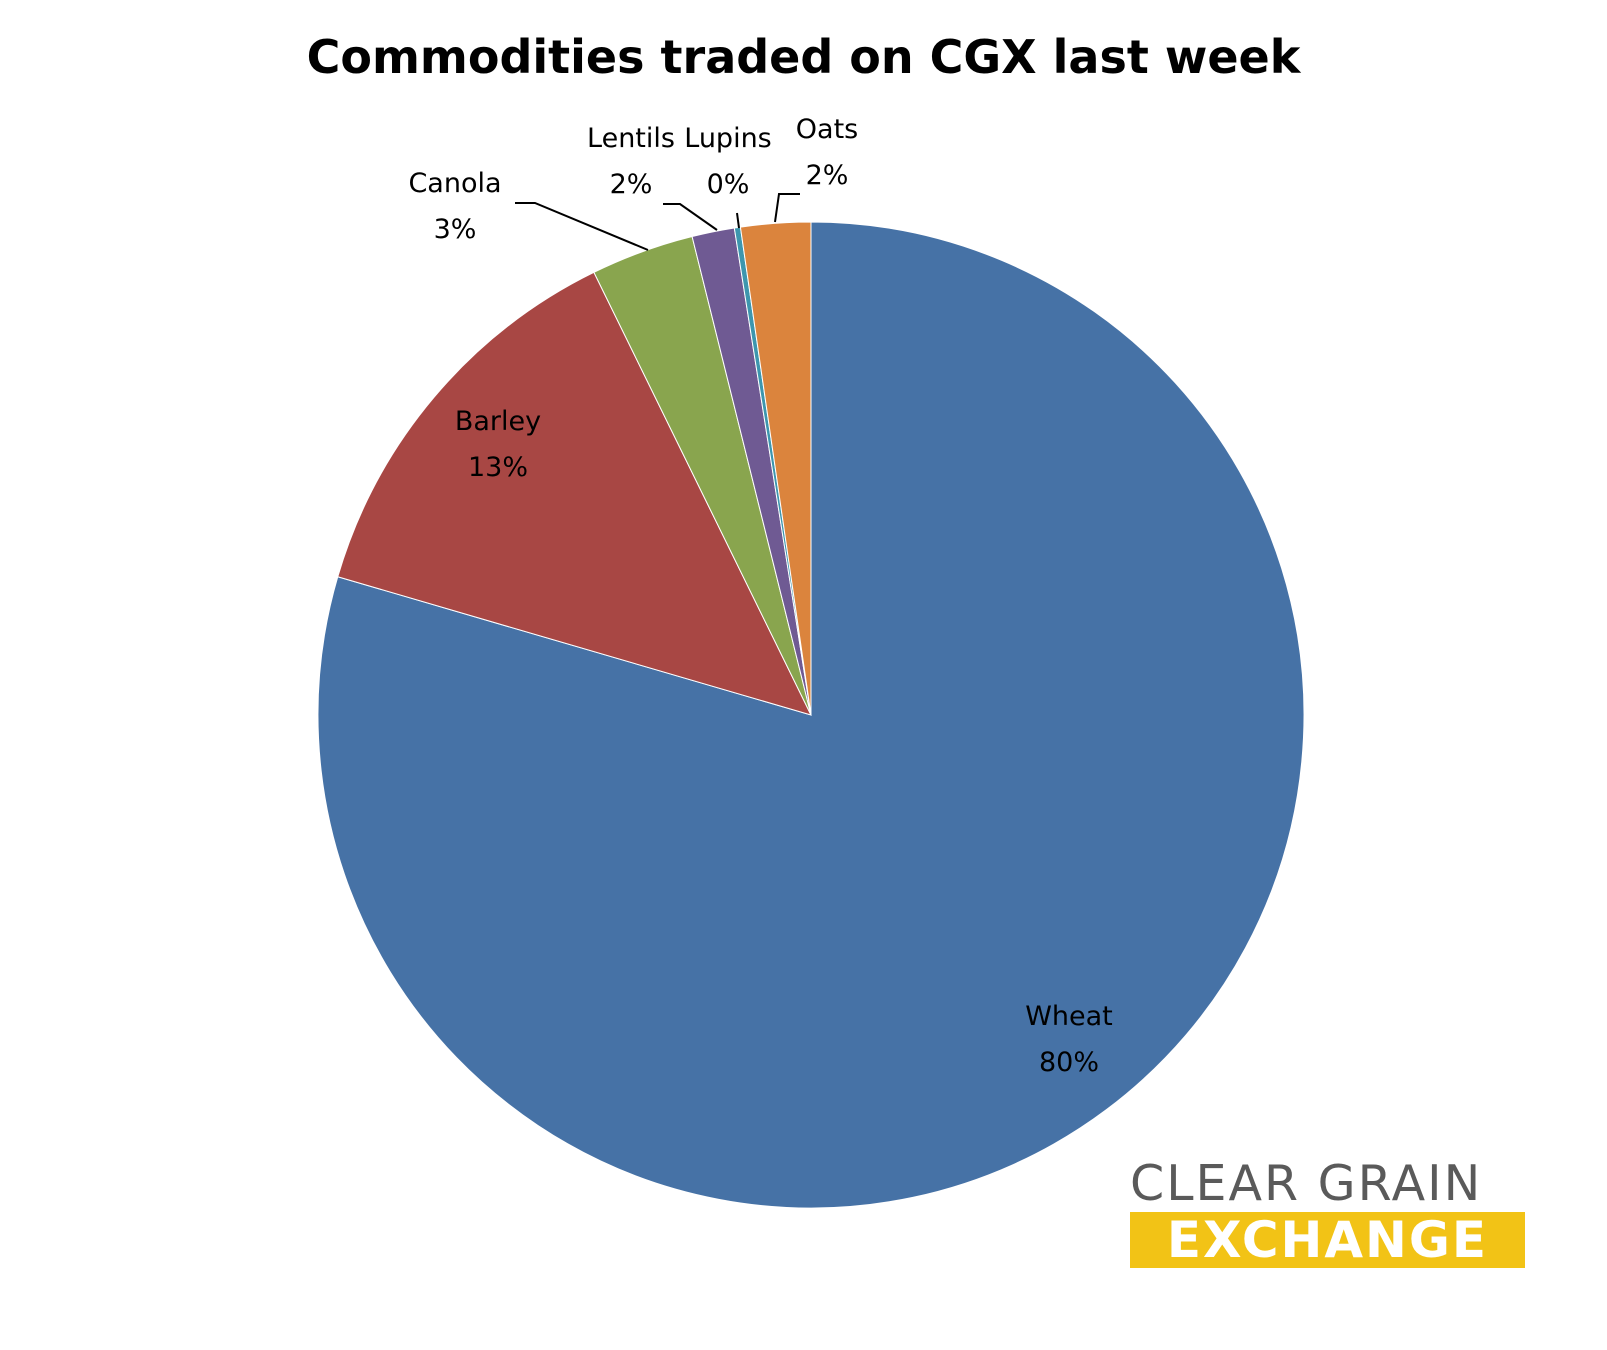  I want to click on data-label-name-lupins: Lupins, so click(728, 138).